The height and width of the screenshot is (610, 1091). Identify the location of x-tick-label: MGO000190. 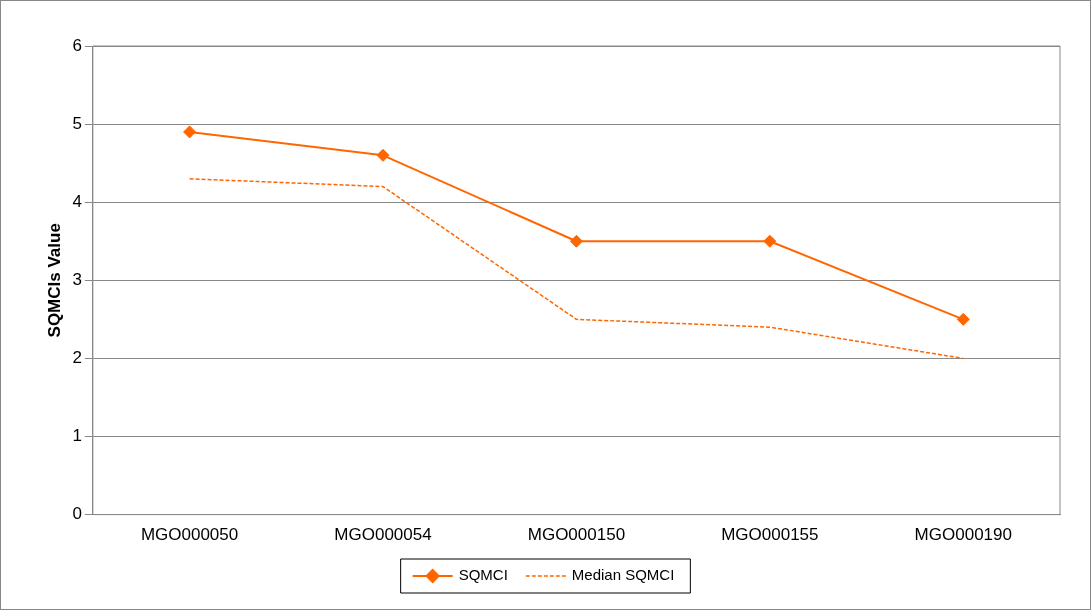
(963, 535).